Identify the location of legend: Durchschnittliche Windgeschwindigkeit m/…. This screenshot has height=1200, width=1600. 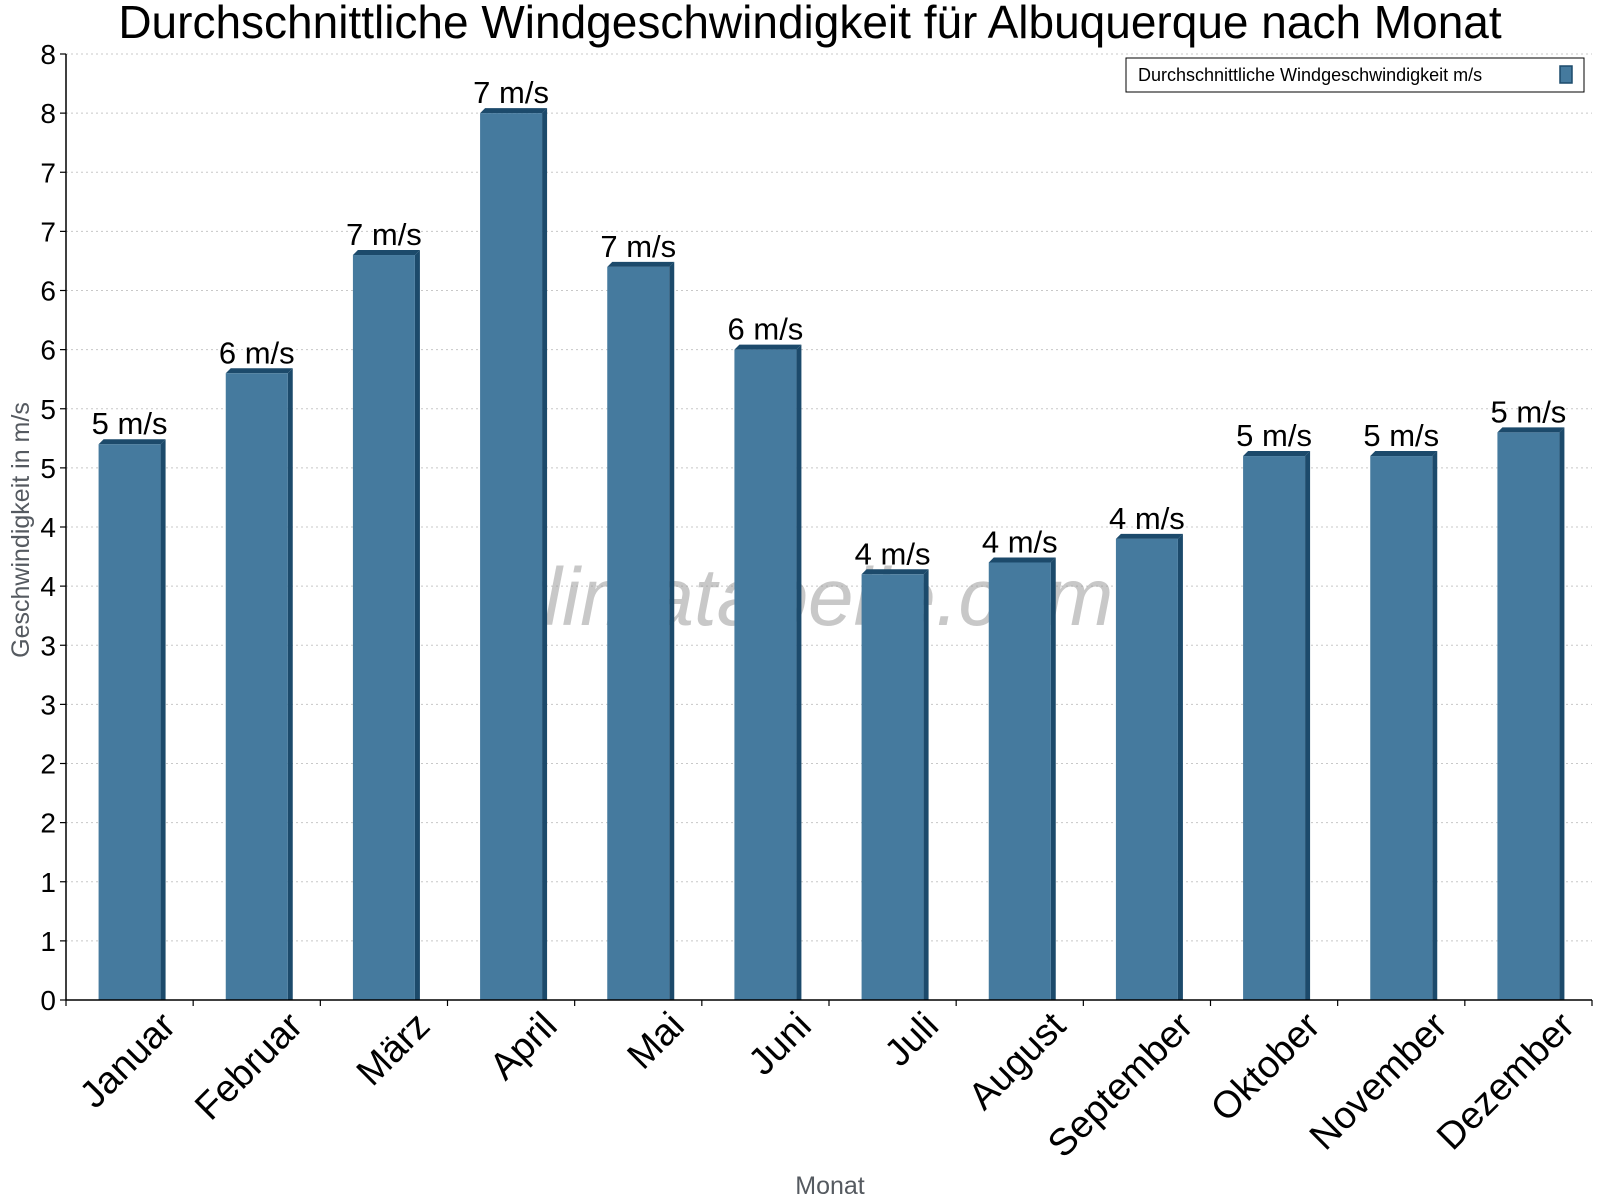
(1355, 75).